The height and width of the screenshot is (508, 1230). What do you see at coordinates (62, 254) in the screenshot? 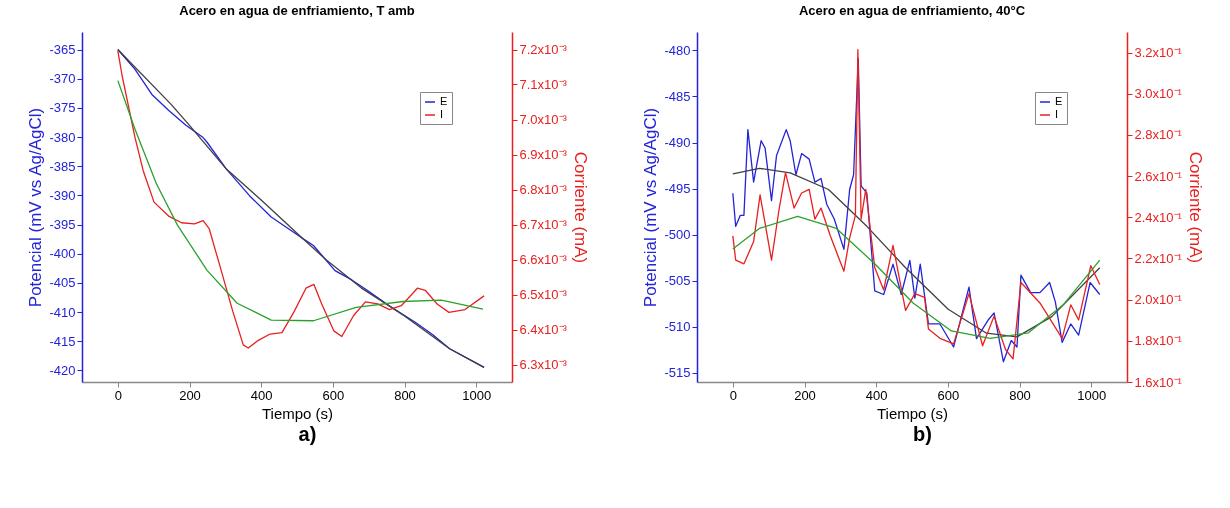
I see `y-tick-label: -400` at bounding box center [62, 254].